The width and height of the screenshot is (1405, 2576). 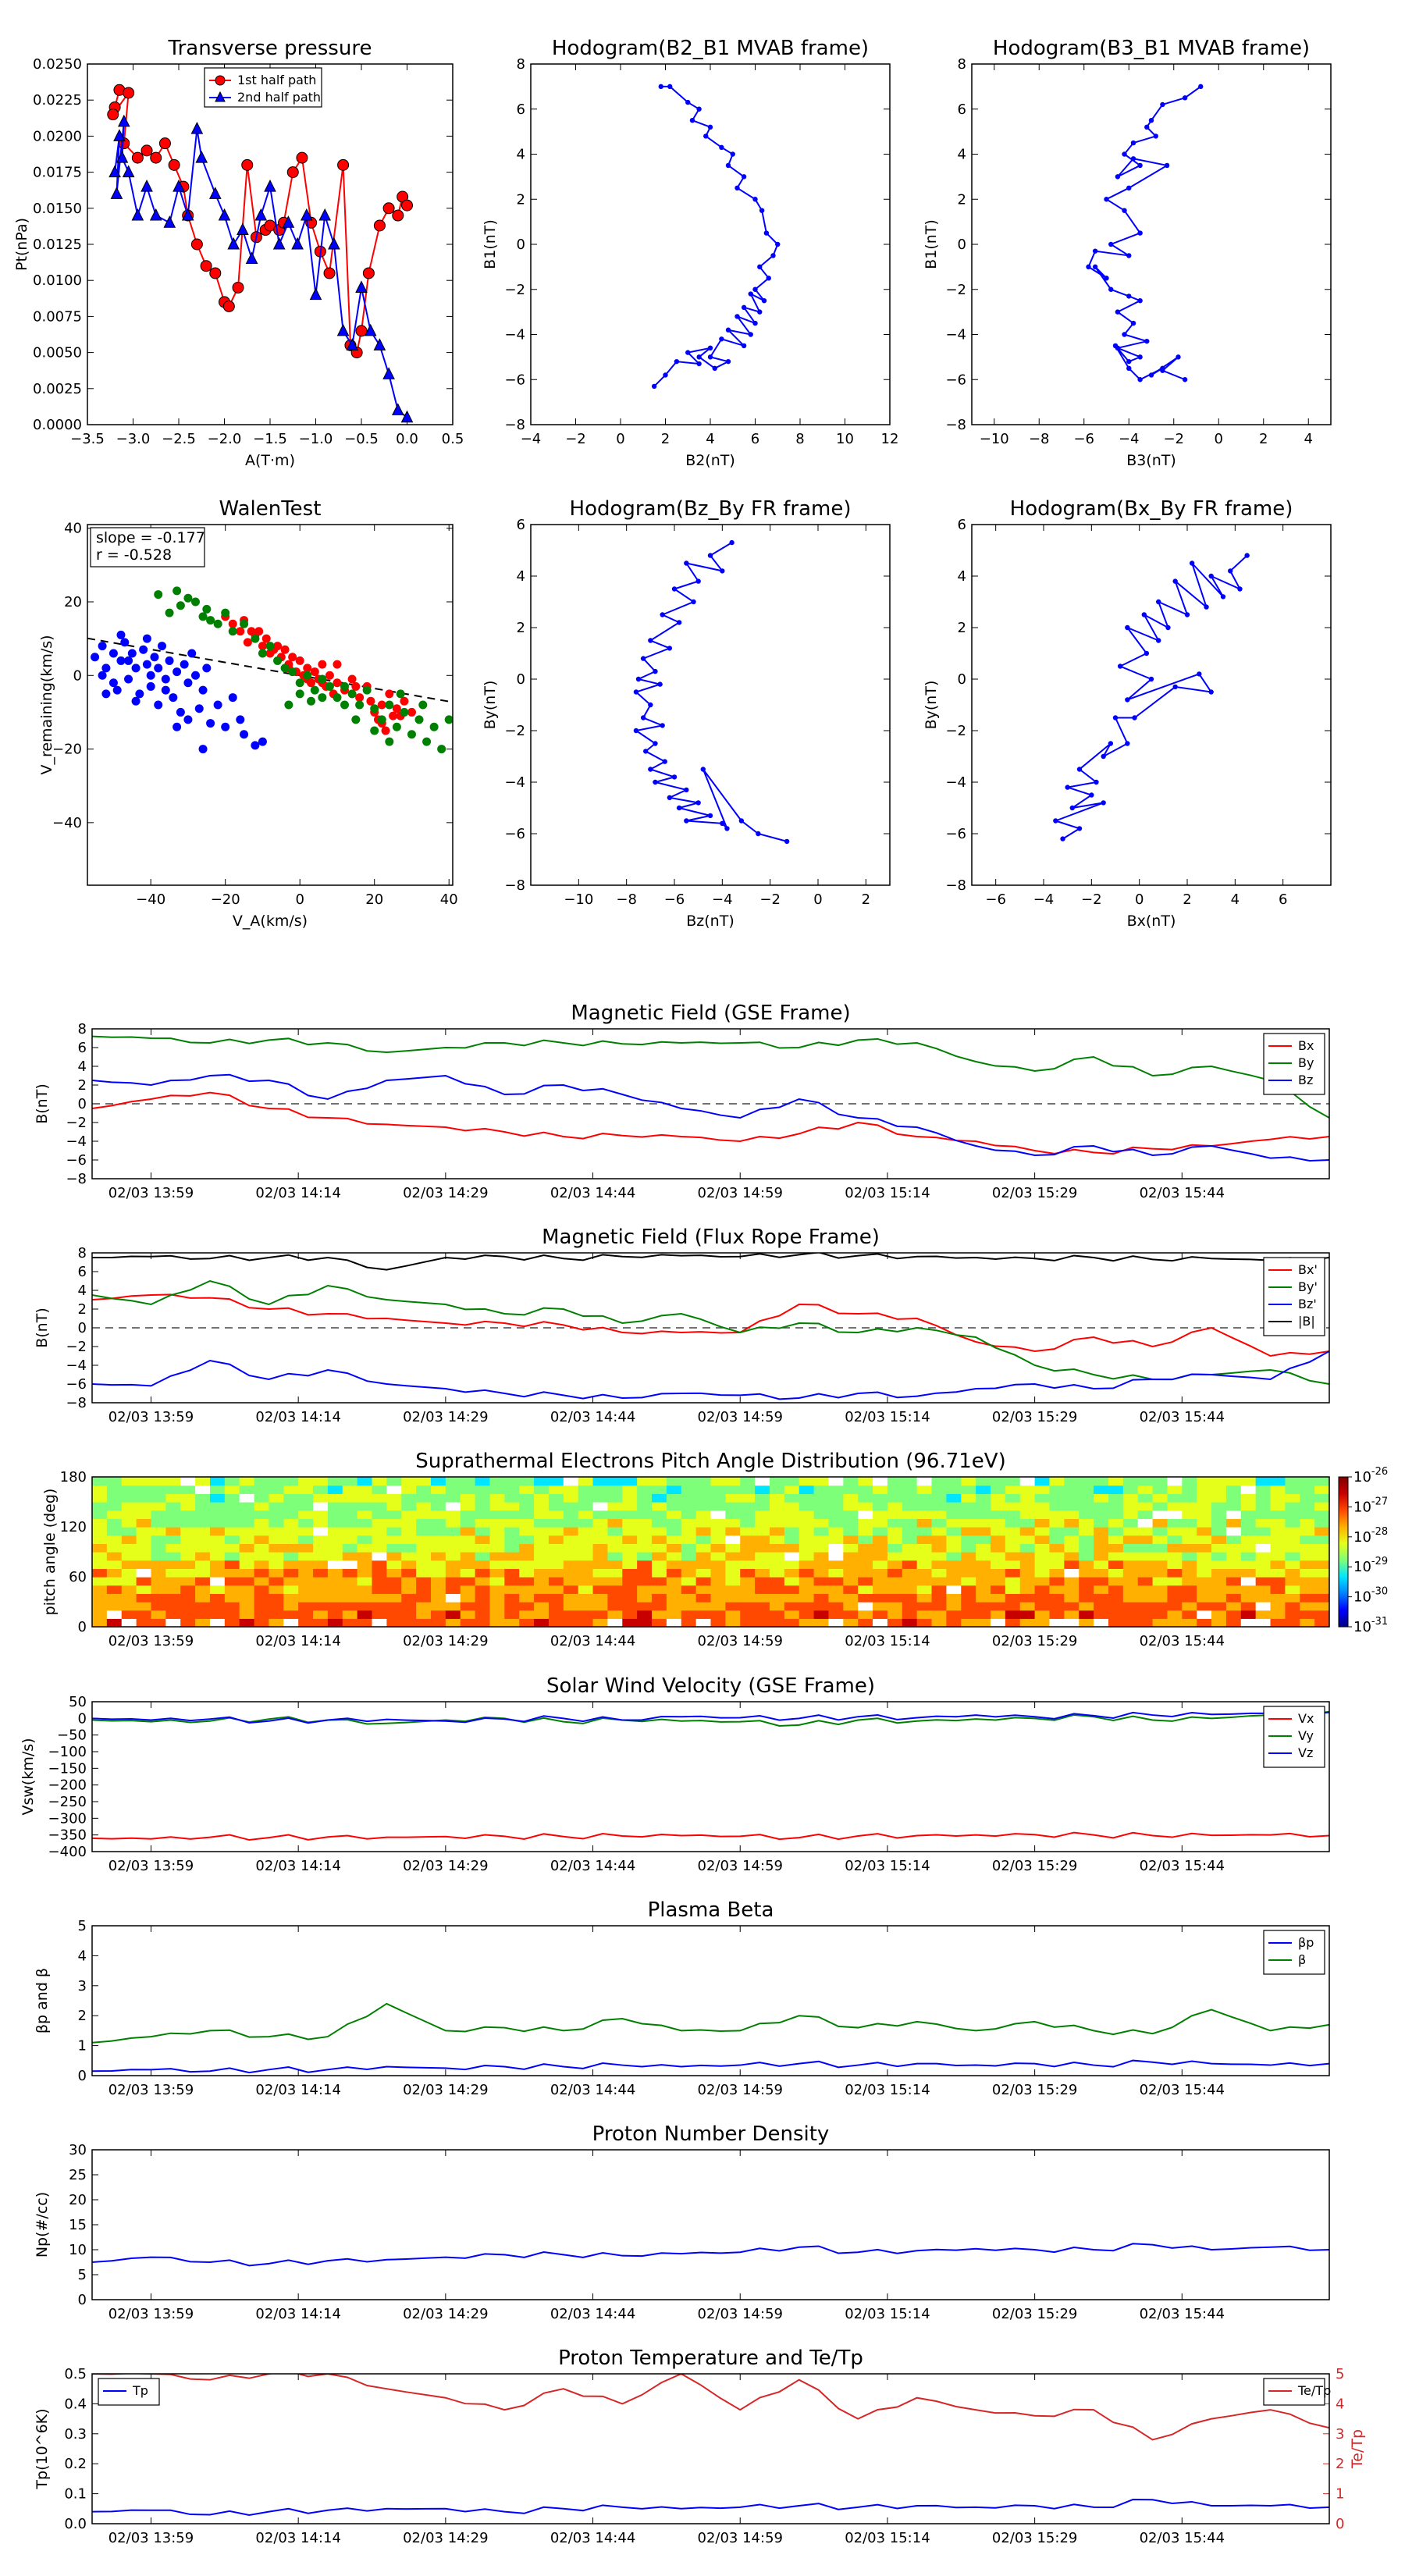 What do you see at coordinates (73, 529) in the screenshot?
I see `y-tick-label: 40` at bounding box center [73, 529].